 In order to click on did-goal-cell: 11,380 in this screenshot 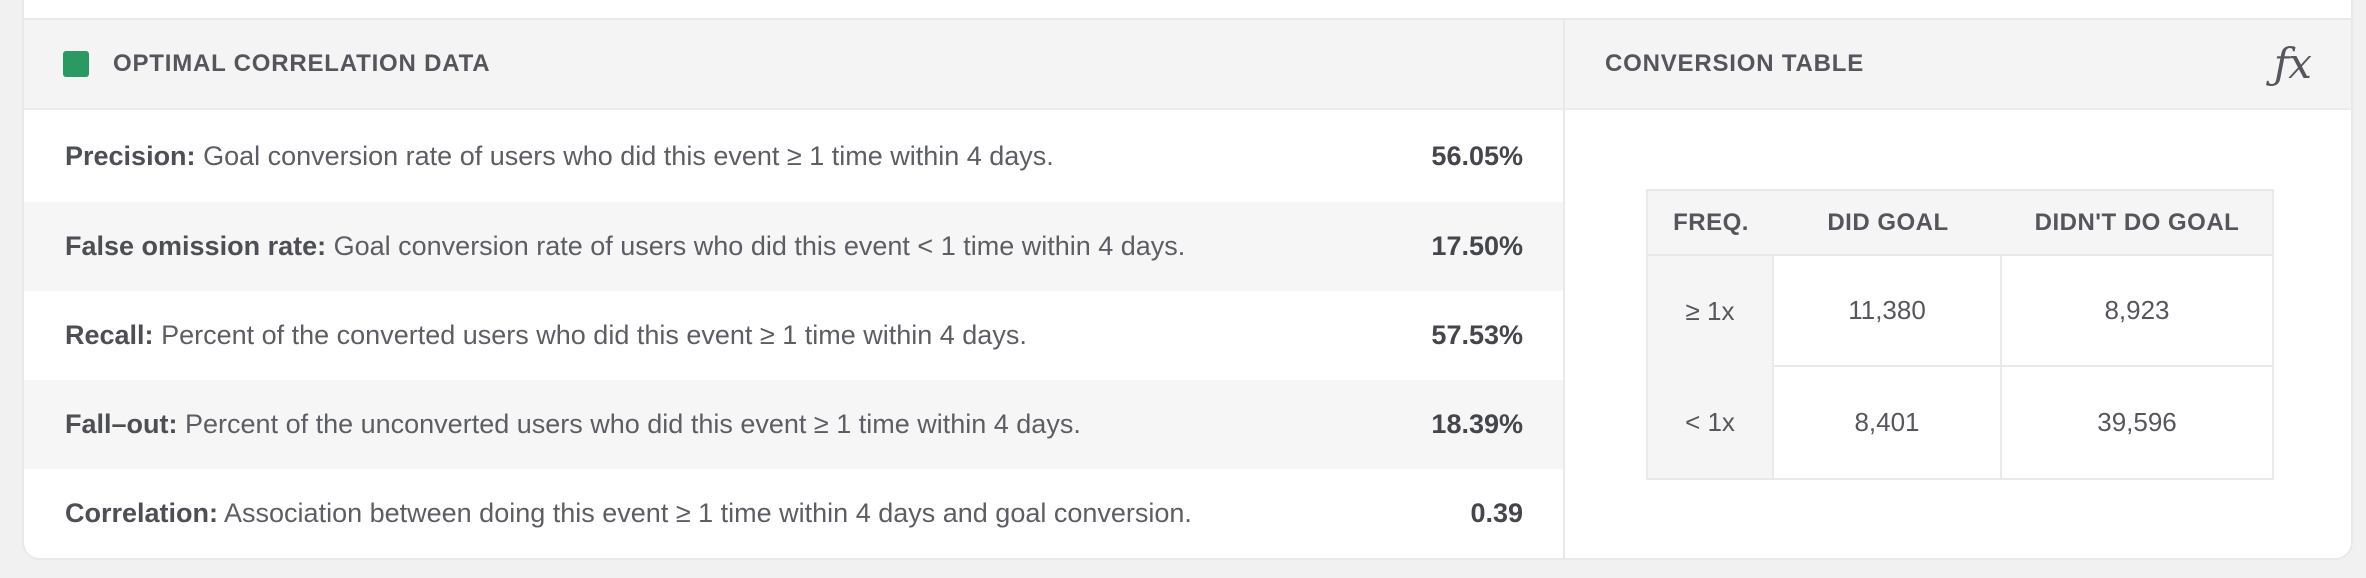, I will do `click(1888, 311)`.